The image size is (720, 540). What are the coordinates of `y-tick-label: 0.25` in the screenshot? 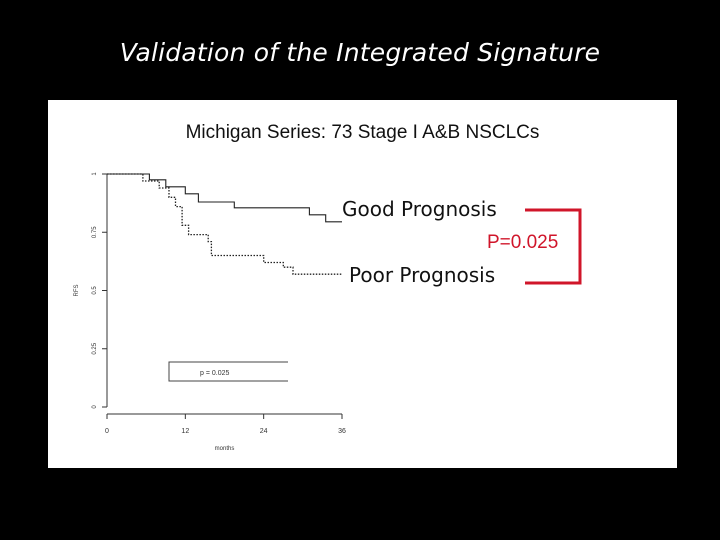 It's located at (95, 348).